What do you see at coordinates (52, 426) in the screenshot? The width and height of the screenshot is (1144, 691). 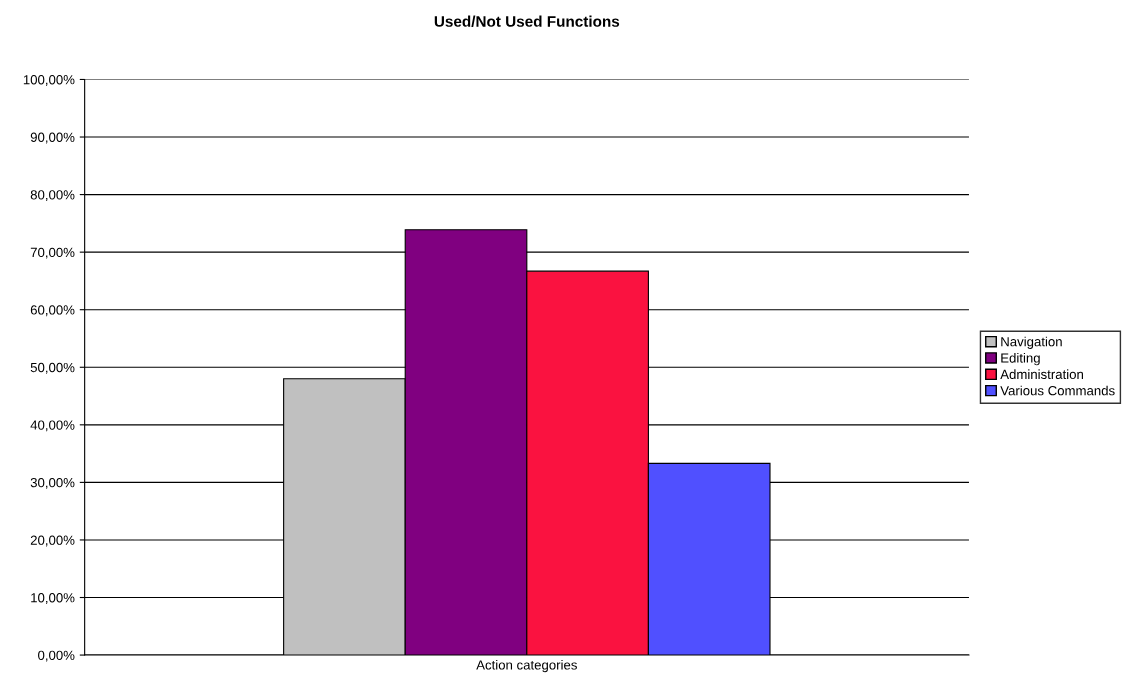 I see `y-tick-label: 40,00%` at bounding box center [52, 426].